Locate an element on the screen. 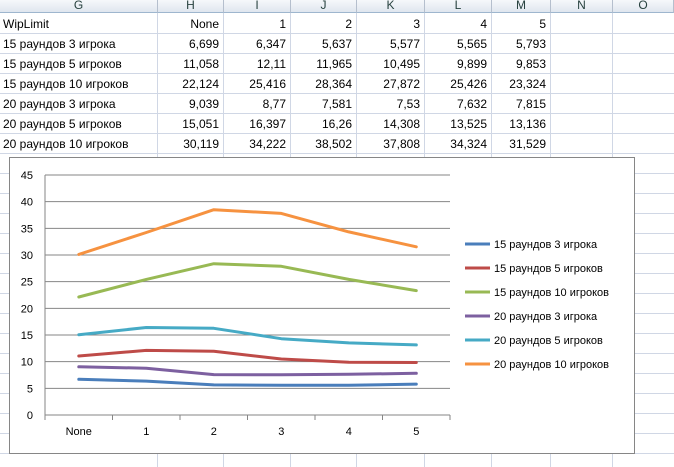 The height and width of the screenshot is (467, 674). y-tick-label: 30 is located at coordinates (27, 256).